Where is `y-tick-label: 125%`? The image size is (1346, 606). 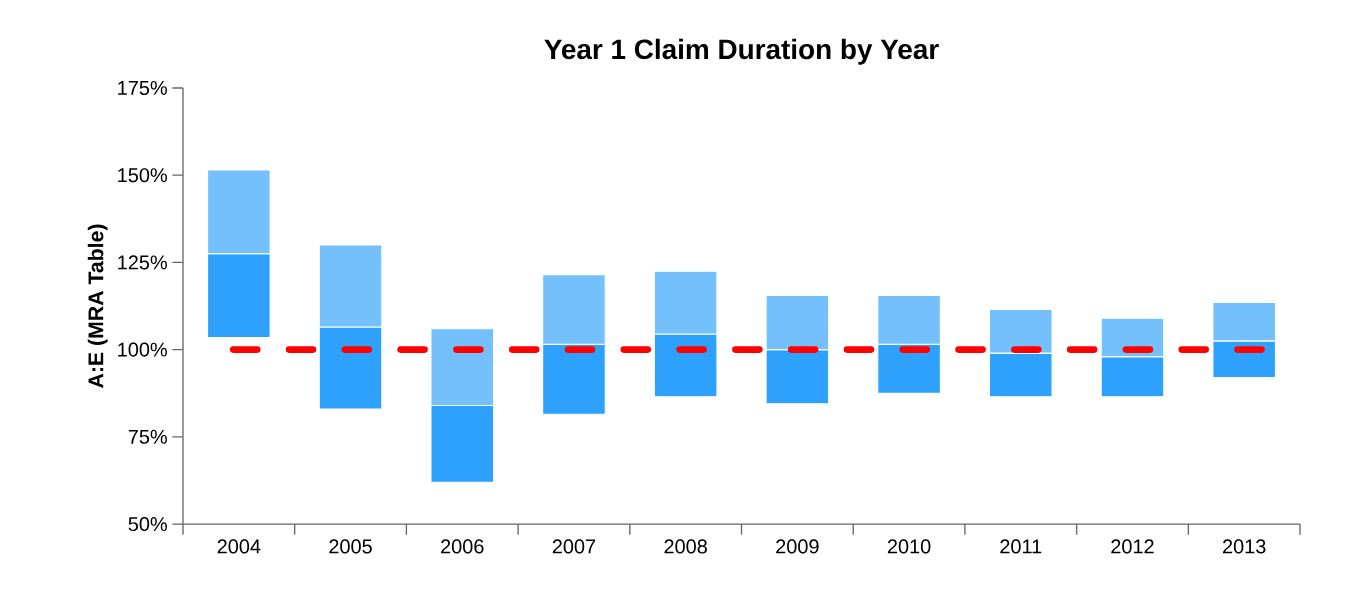 y-tick-label: 125% is located at coordinates (142, 262).